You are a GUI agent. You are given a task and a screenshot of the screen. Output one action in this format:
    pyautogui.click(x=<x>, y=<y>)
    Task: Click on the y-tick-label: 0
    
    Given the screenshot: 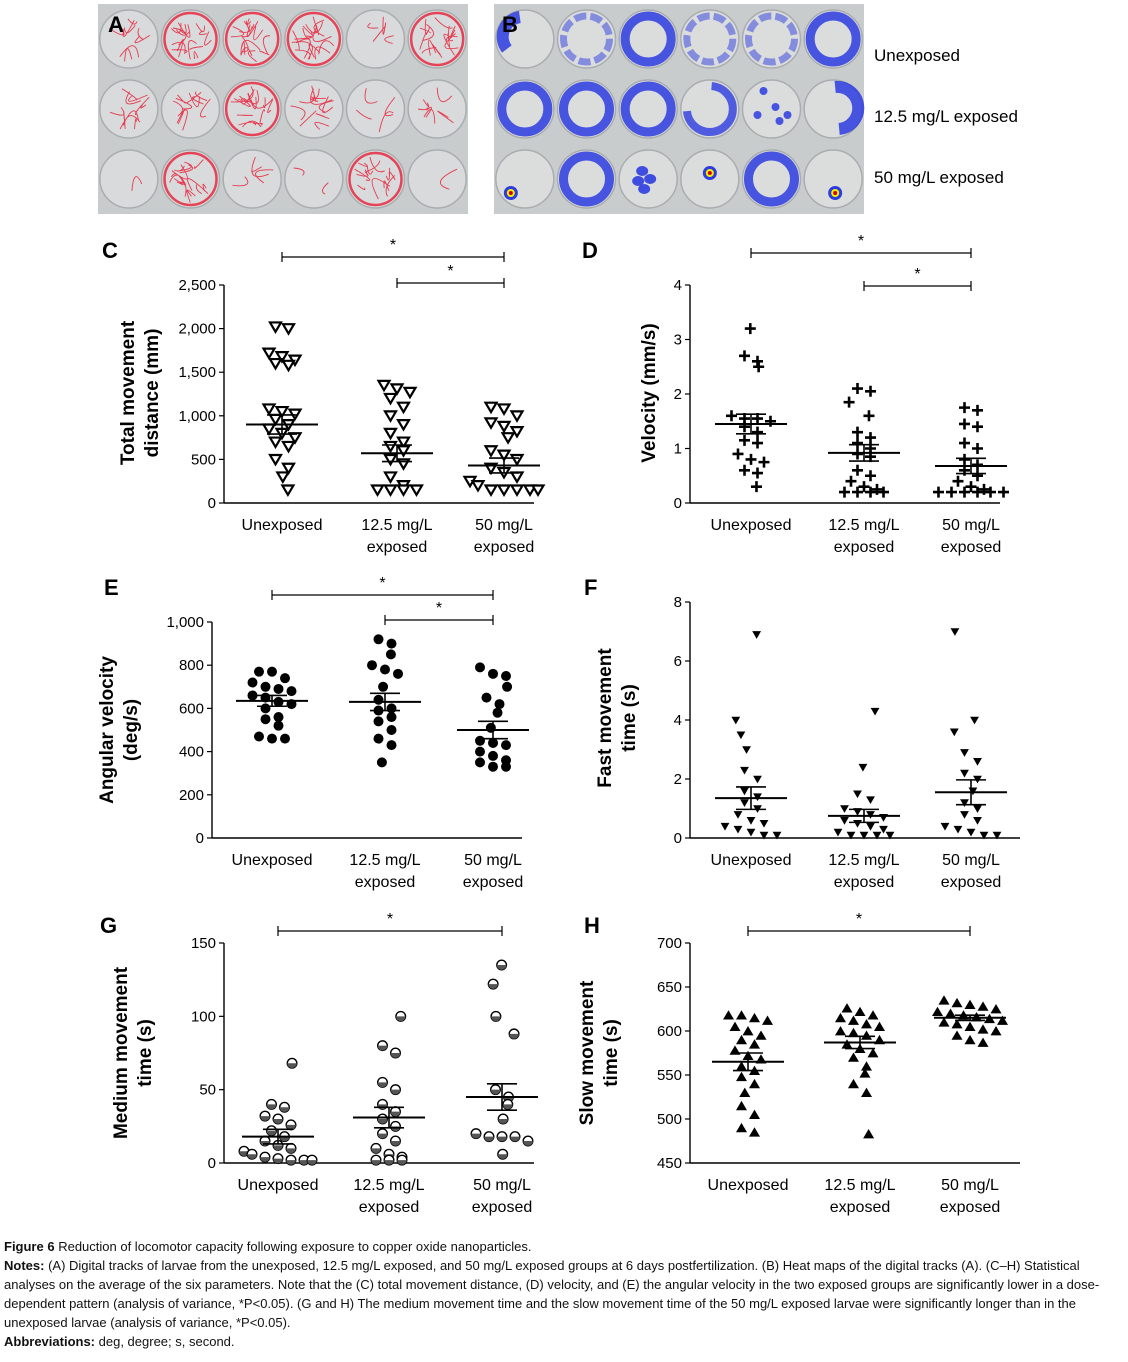 What is the action you would take?
    pyautogui.click(x=212, y=1163)
    